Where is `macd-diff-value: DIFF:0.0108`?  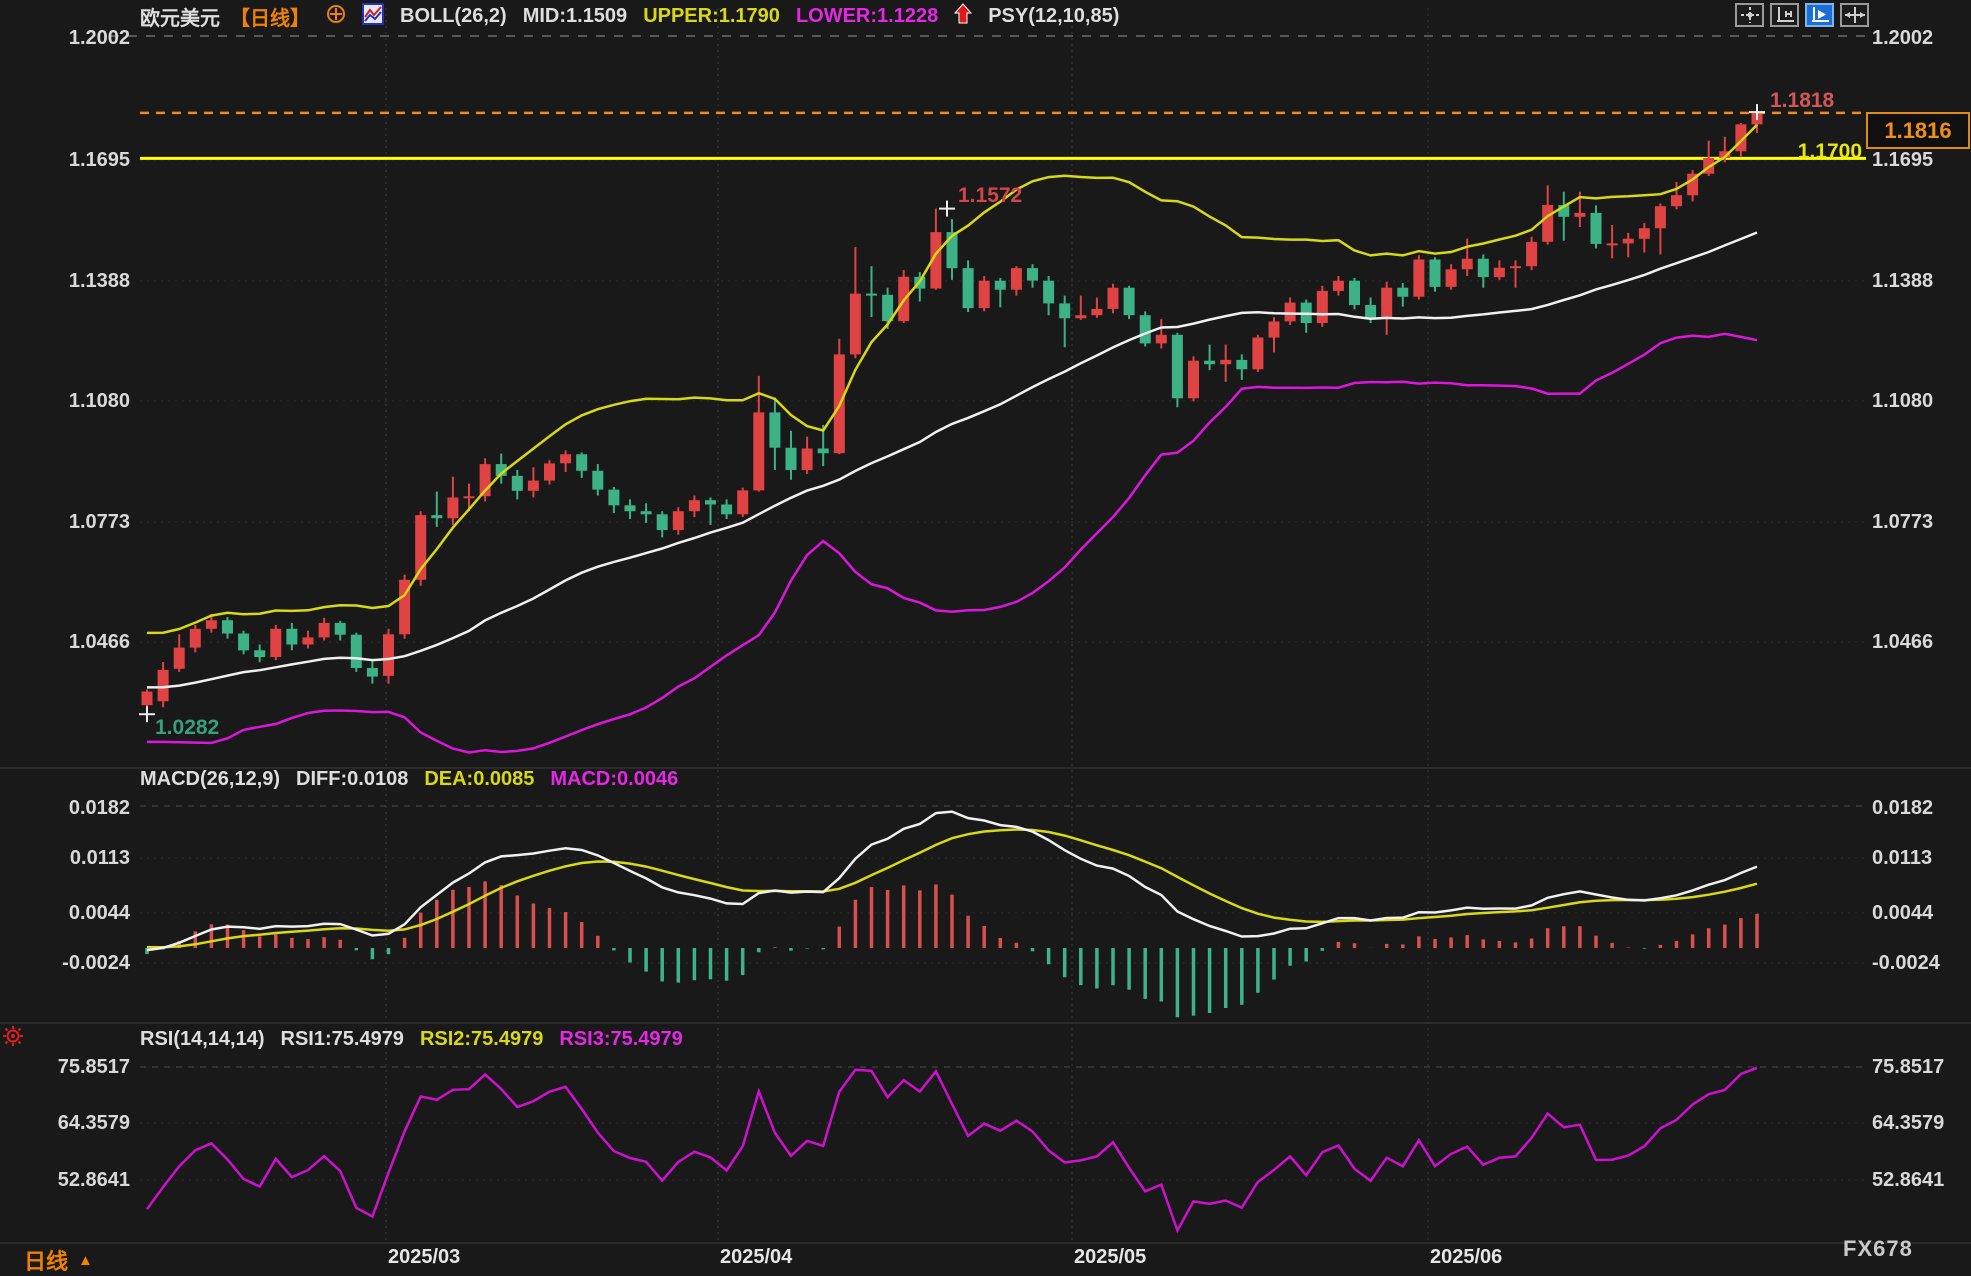 macd-diff-value: DIFF:0.0108 is located at coordinates (352, 779).